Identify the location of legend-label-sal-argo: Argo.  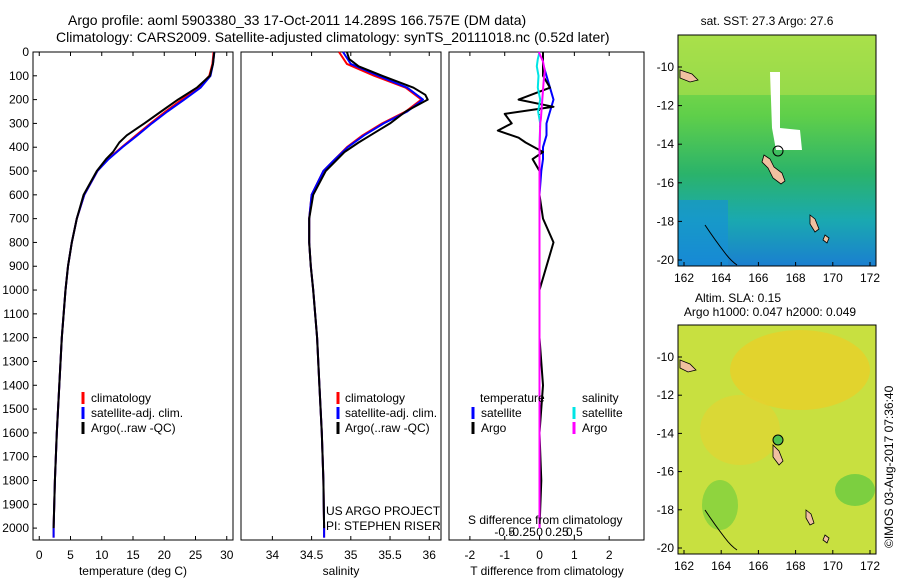
(595, 428).